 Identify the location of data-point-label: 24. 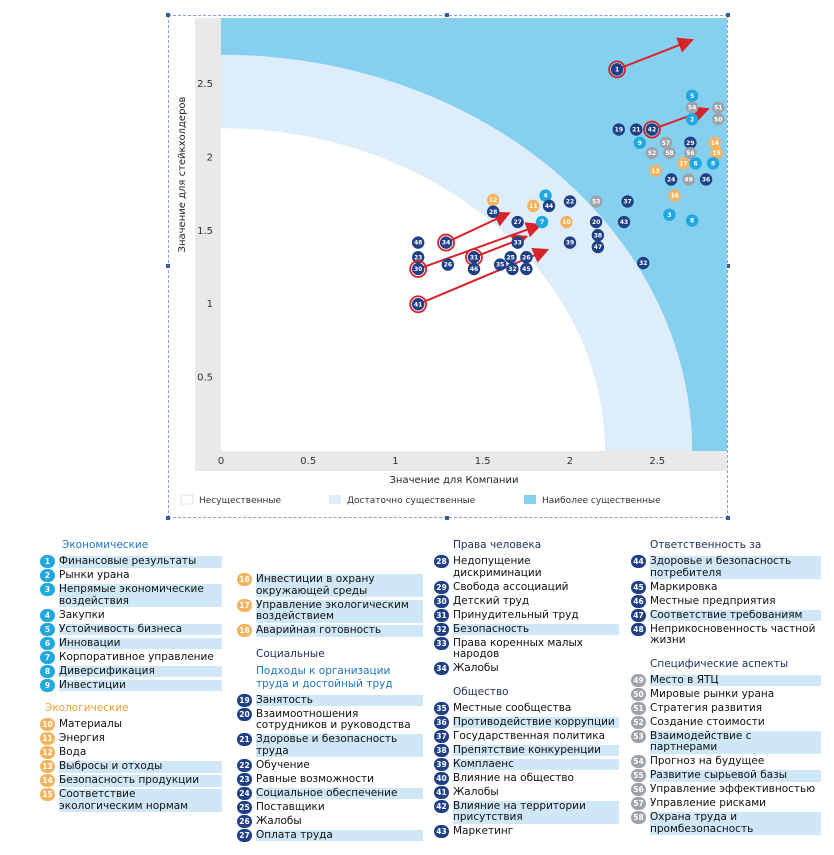
(671, 180).